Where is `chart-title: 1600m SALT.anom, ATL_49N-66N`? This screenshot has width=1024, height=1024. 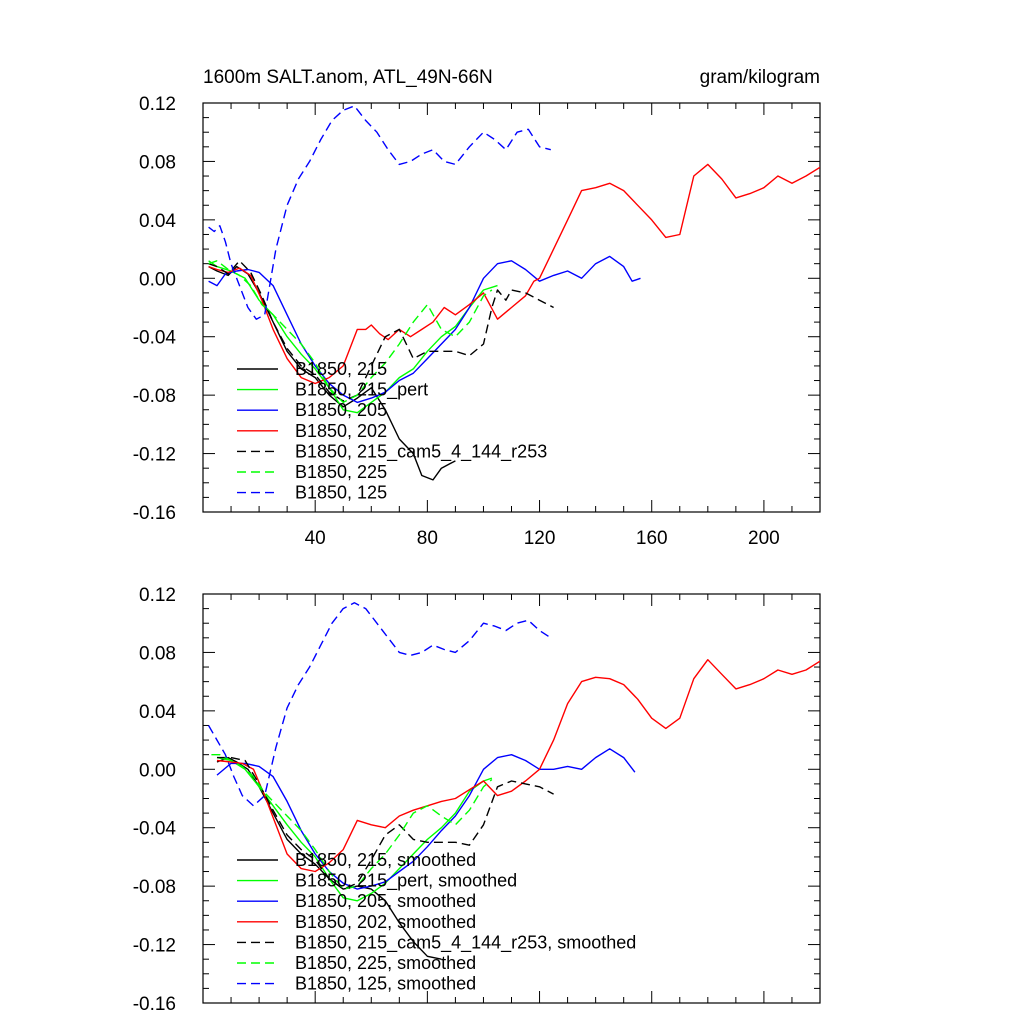
chart-title: 1600m SALT.anom, ATL_49N-66N is located at coordinates (348, 77).